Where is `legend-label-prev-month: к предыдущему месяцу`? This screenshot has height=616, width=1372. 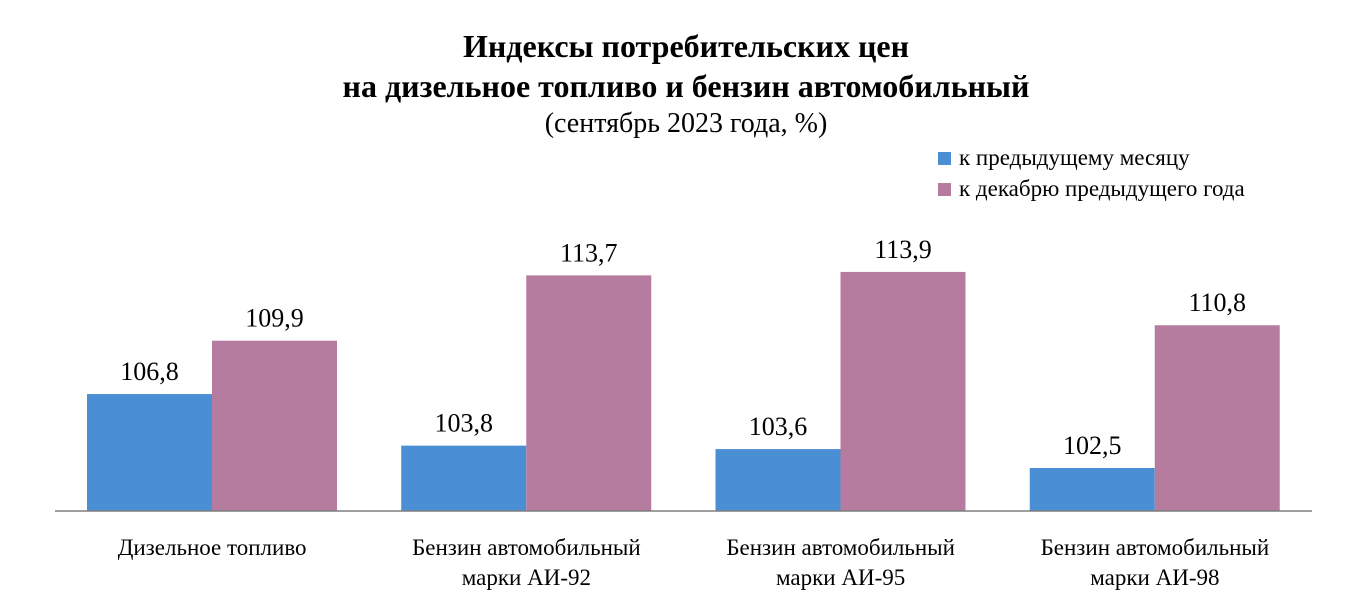
legend-label-prev-month: к предыдущему месяцу is located at coordinates (1074, 157).